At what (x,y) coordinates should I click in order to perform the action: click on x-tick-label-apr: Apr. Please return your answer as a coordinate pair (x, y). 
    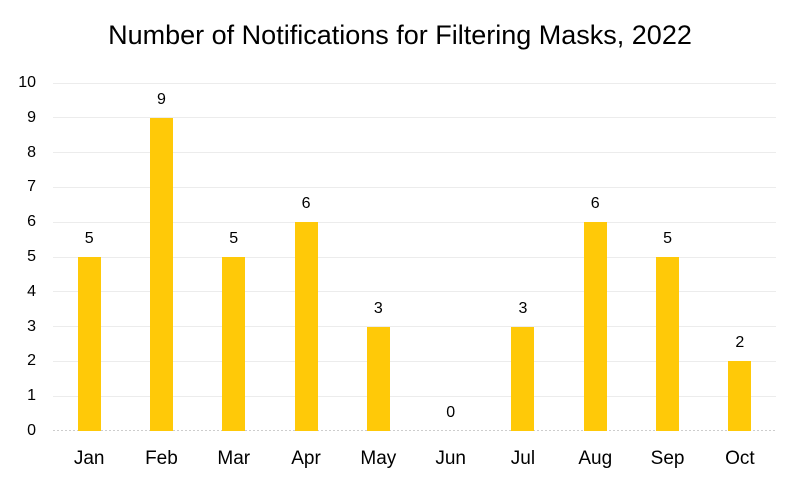
    Looking at the image, I should click on (306, 458).